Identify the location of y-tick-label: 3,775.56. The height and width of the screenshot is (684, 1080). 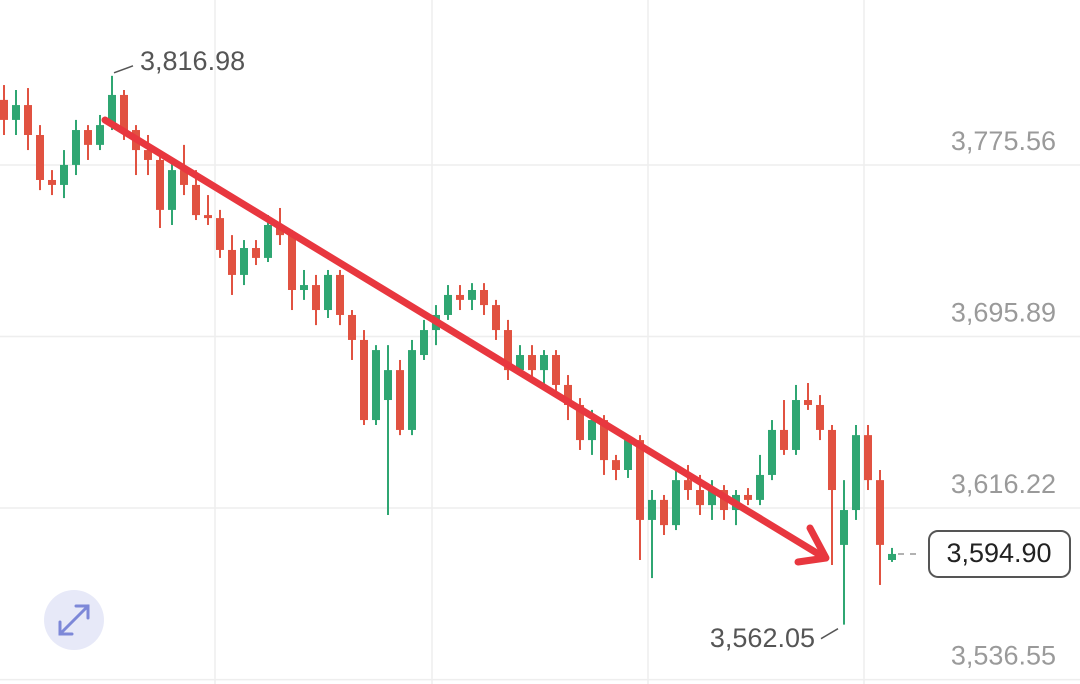
(1003, 141).